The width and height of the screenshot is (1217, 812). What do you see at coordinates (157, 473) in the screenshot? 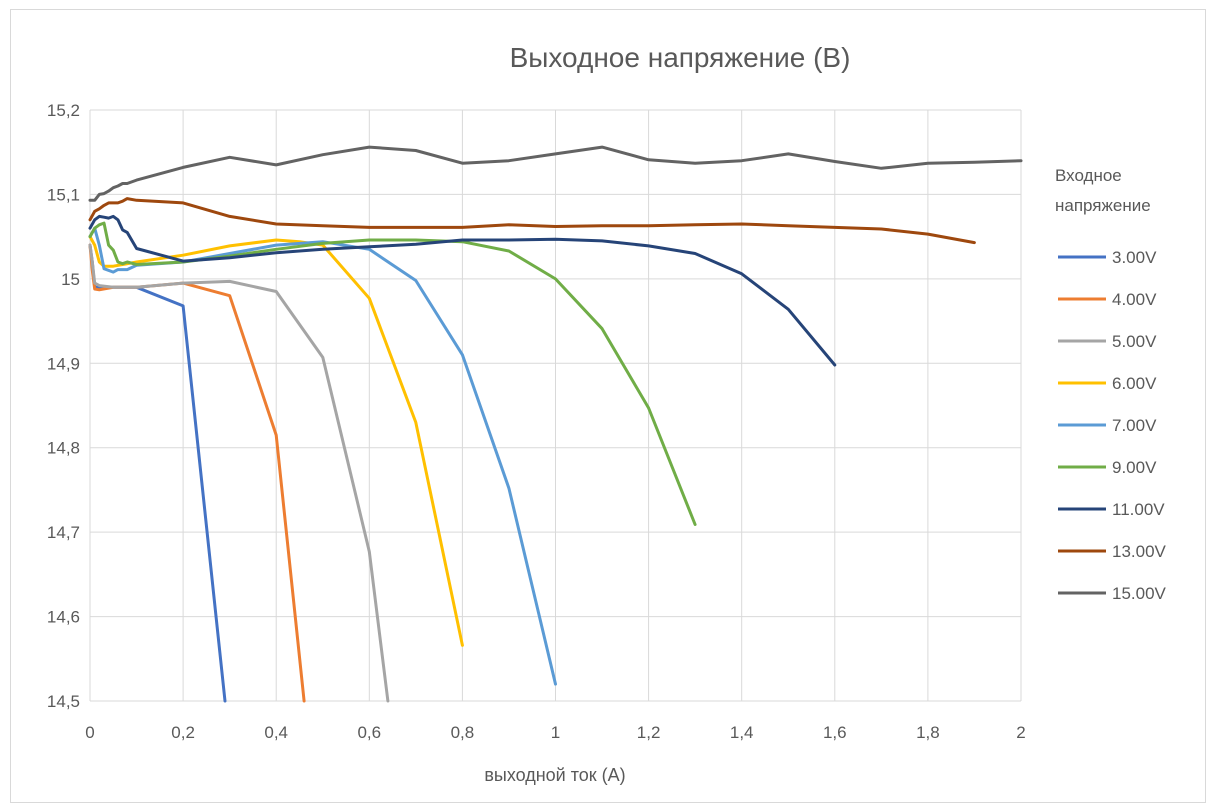
I see `series-line-3.00V` at bounding box center [157, 473].